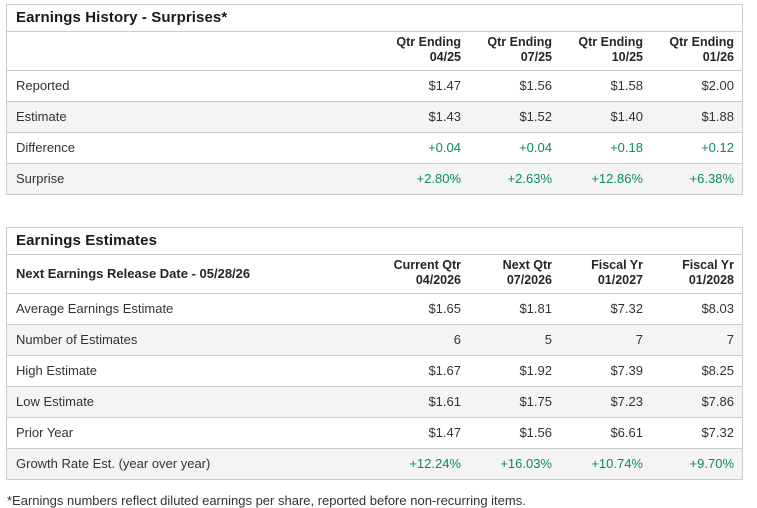  I want to click on row-label: High Estimate, so click(56, 370).